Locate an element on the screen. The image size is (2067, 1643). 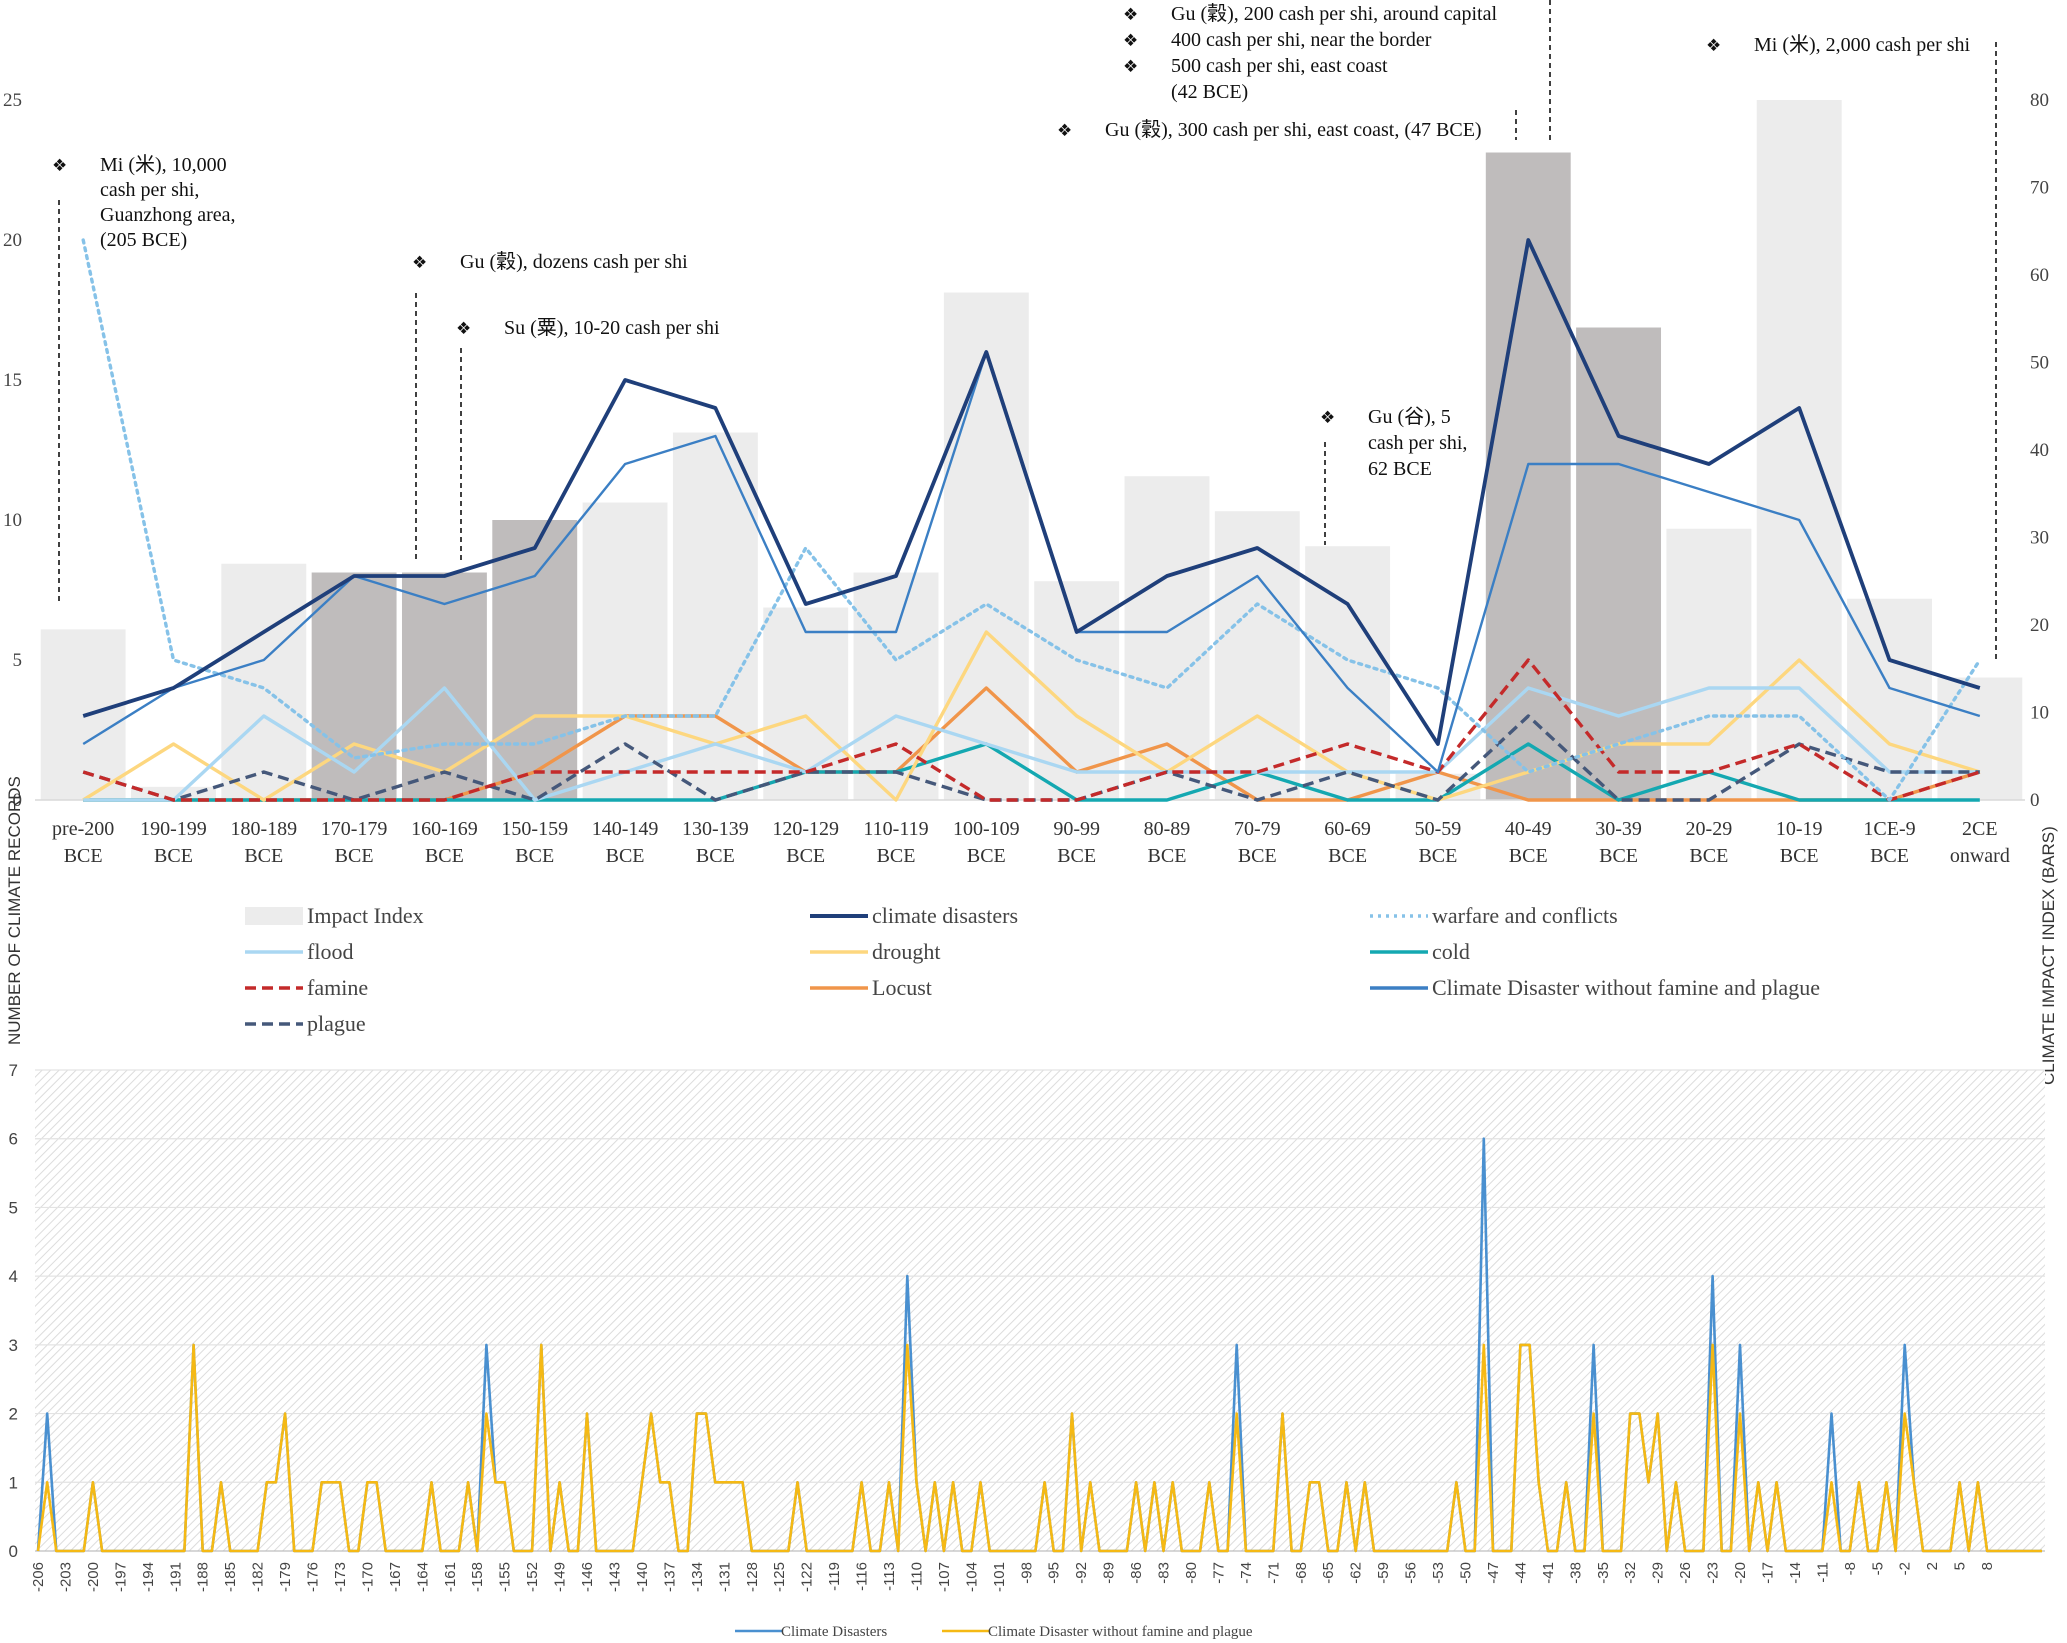
x-category-label: 20-29 is located at coordinates (1709, 829).